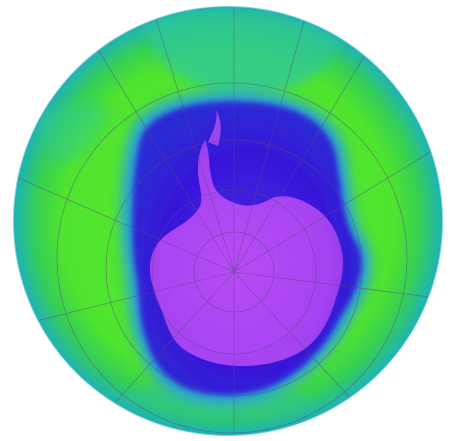 This screenshot has height=441, width=453. What do you see at coordinates (74, 133) in the screenshot?
I see `teal-region-left` at bounding box center [74, 133].